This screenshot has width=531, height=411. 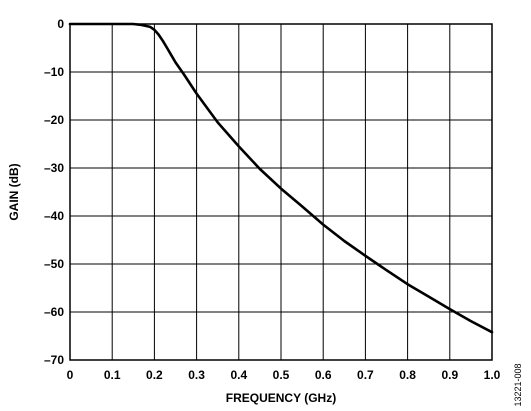 What do you see at coordinates (54, 168) in the screenshot?
I see `y-tick-label: –30` at bounding box center [54, 168].